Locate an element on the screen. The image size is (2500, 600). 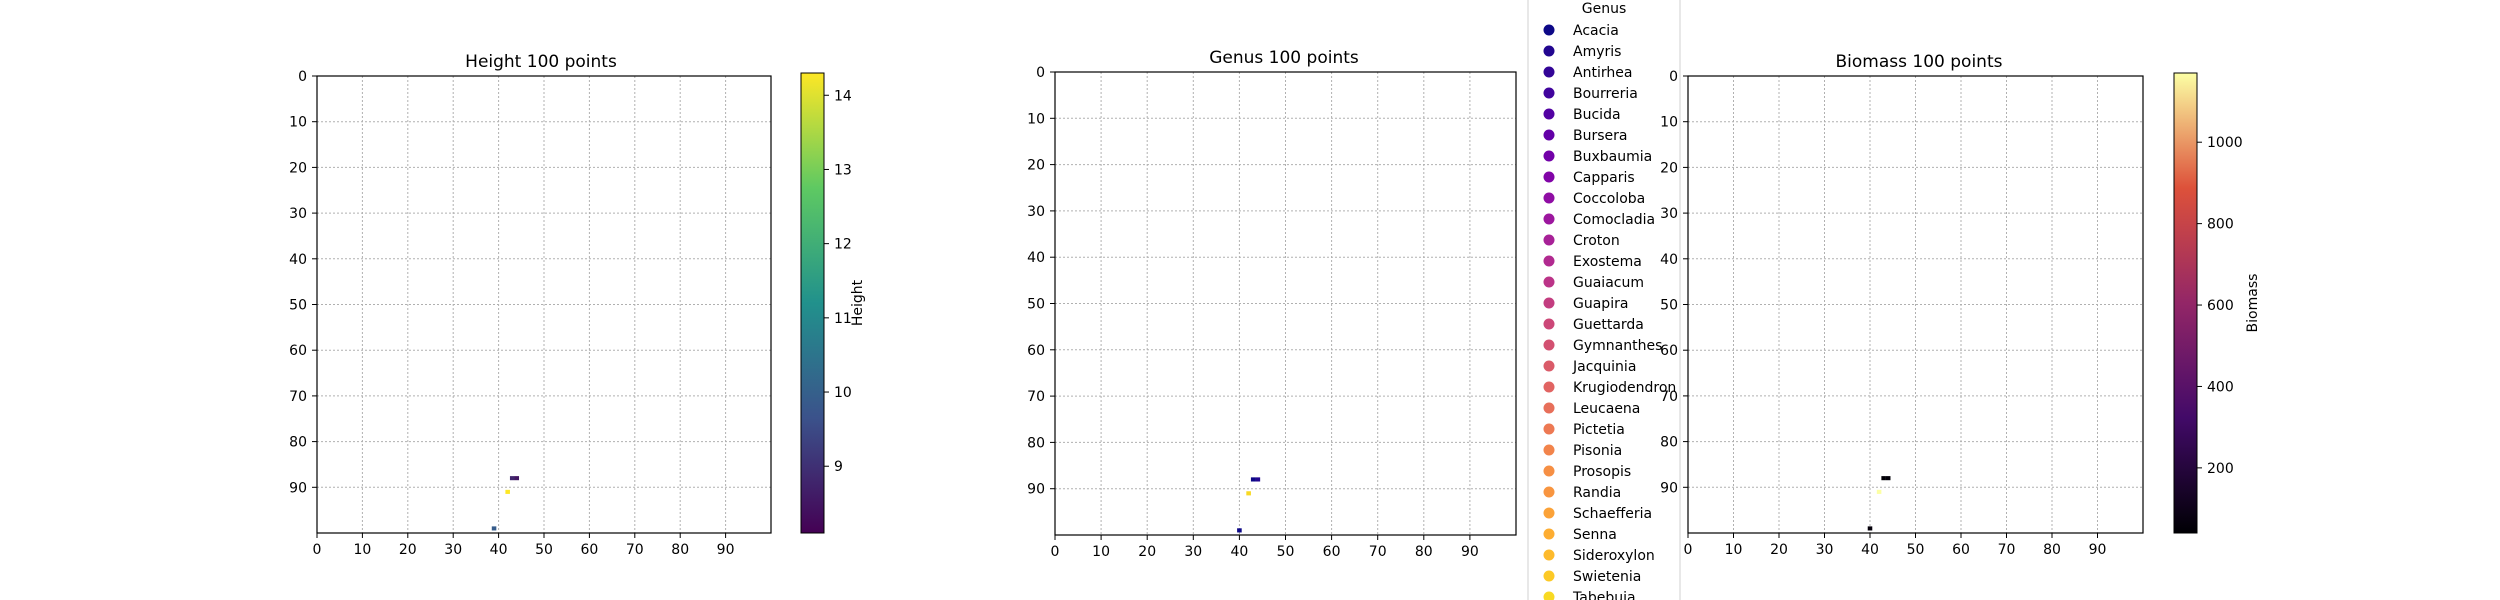
colorbar-tick-label: 11 is located at coordinates (843, 319).